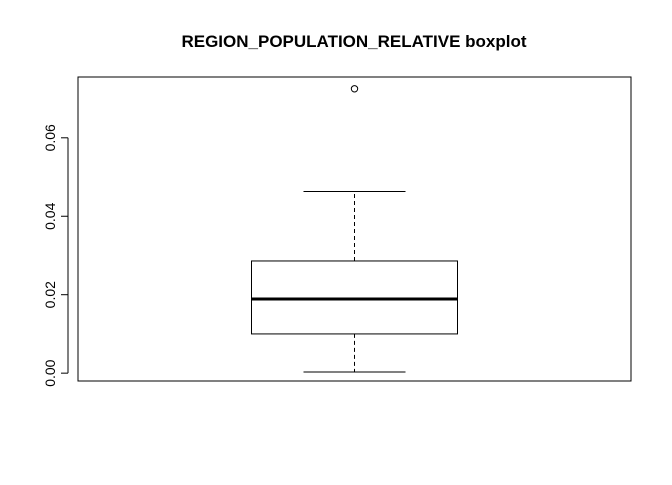 Image resolution: width=672 pixels, height=485 pixels. What do you see at coordinates (50, 137) in the screenshot?
I see `y-tick-label: 0.06` at bounding box center [50, 137].